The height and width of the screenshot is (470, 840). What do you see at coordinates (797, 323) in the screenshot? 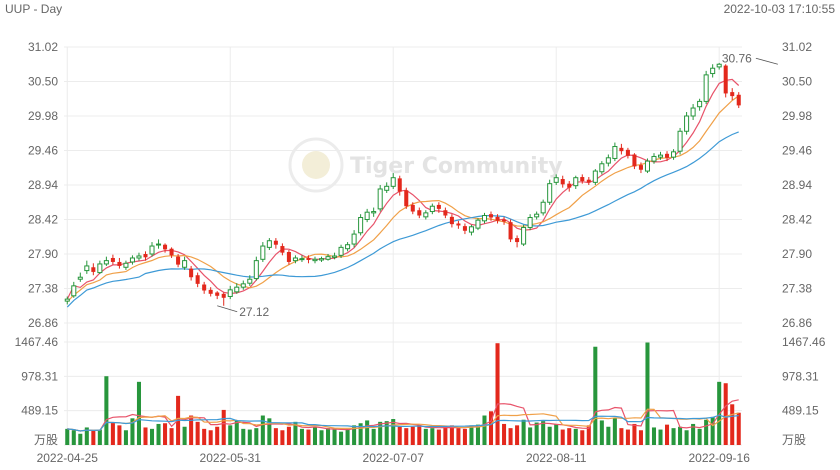
I see `price-tick-right: 26.86` at bounding box center [797, 323].